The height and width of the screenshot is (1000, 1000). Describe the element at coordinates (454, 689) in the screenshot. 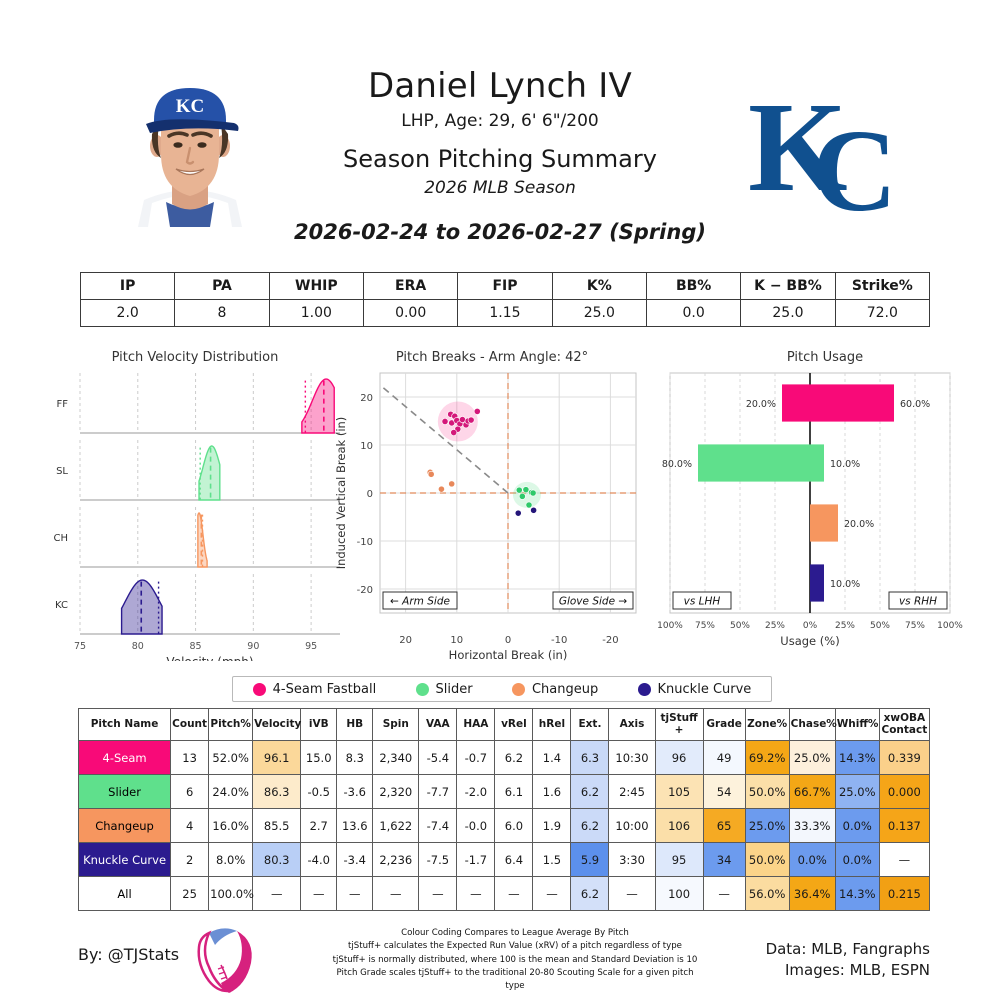

I see `legend-label: Slider` at that location.